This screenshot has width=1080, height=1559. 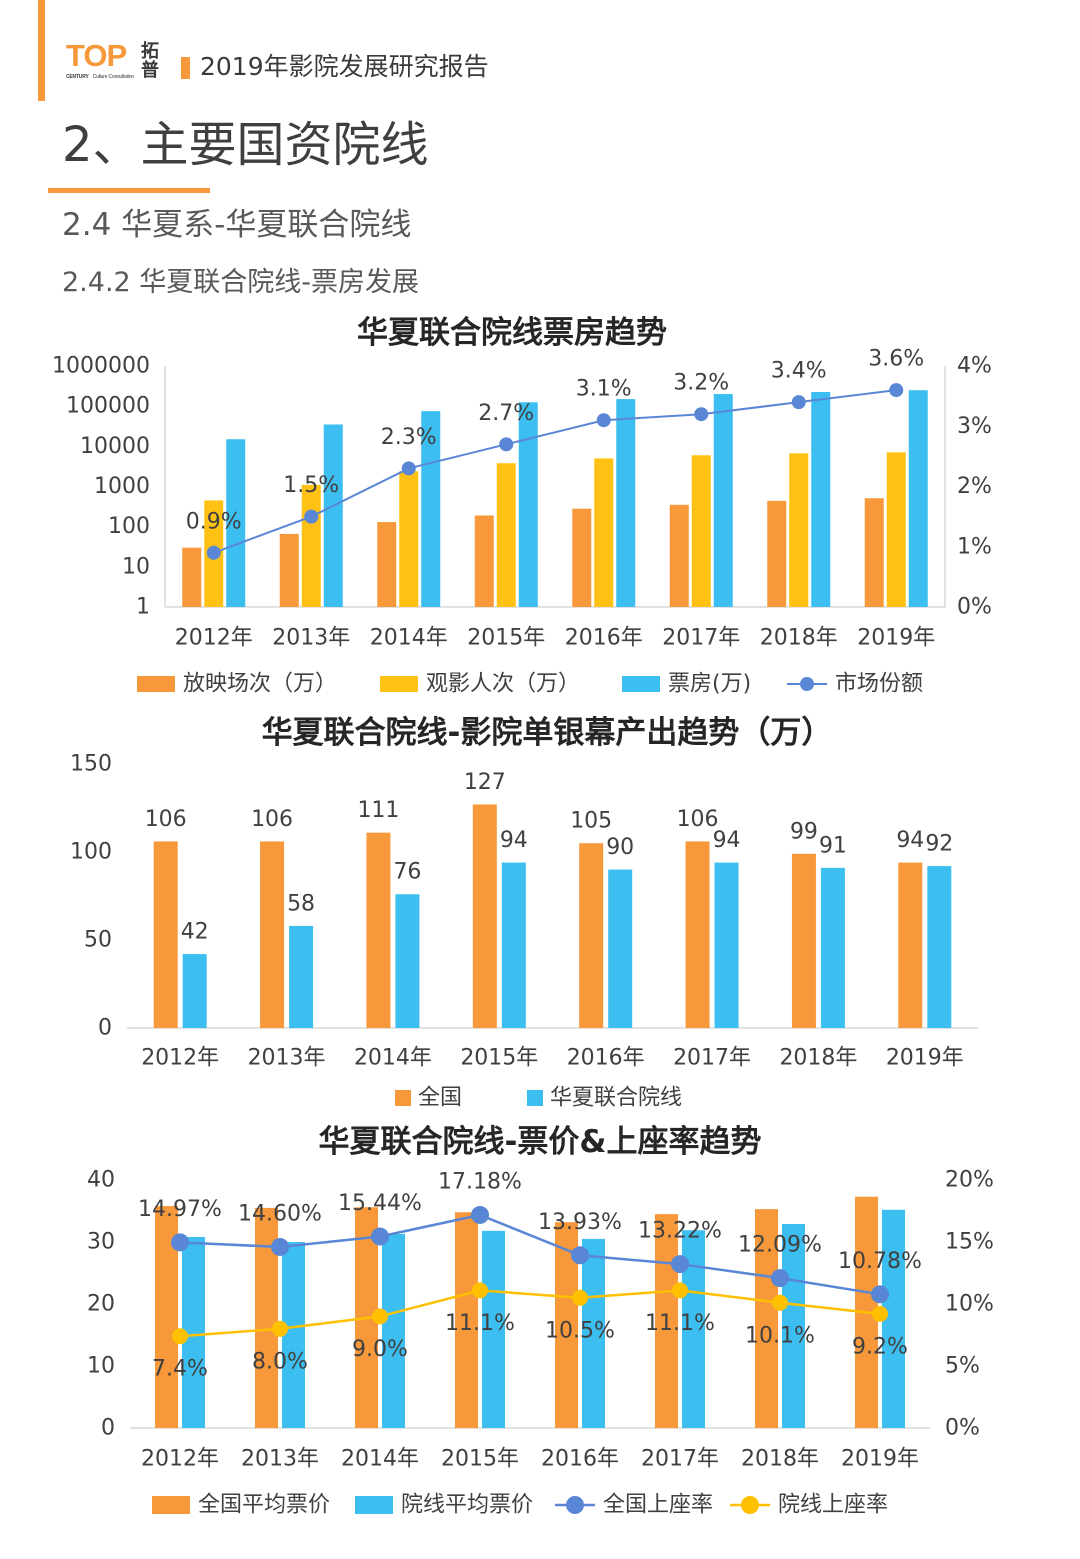 What do you see at coordinates (108, 406) in the screenshot?
I see `y-axis-tick-label: 100000` at bounding box center [108, 406].